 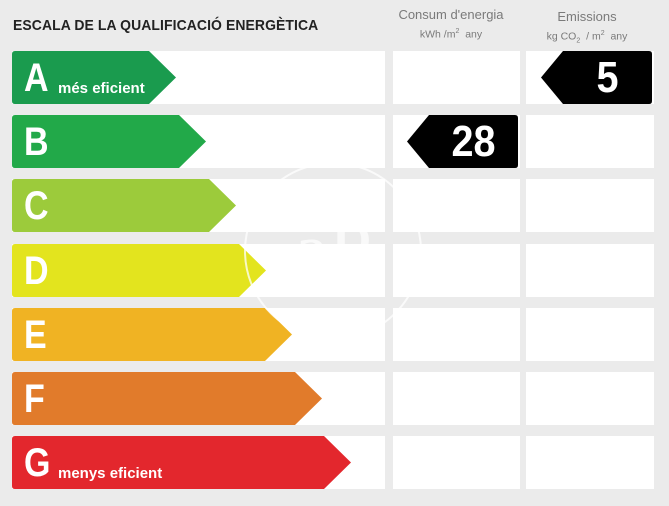 I want to click on rating-arrow-f: F, so click(x=167, y=398).